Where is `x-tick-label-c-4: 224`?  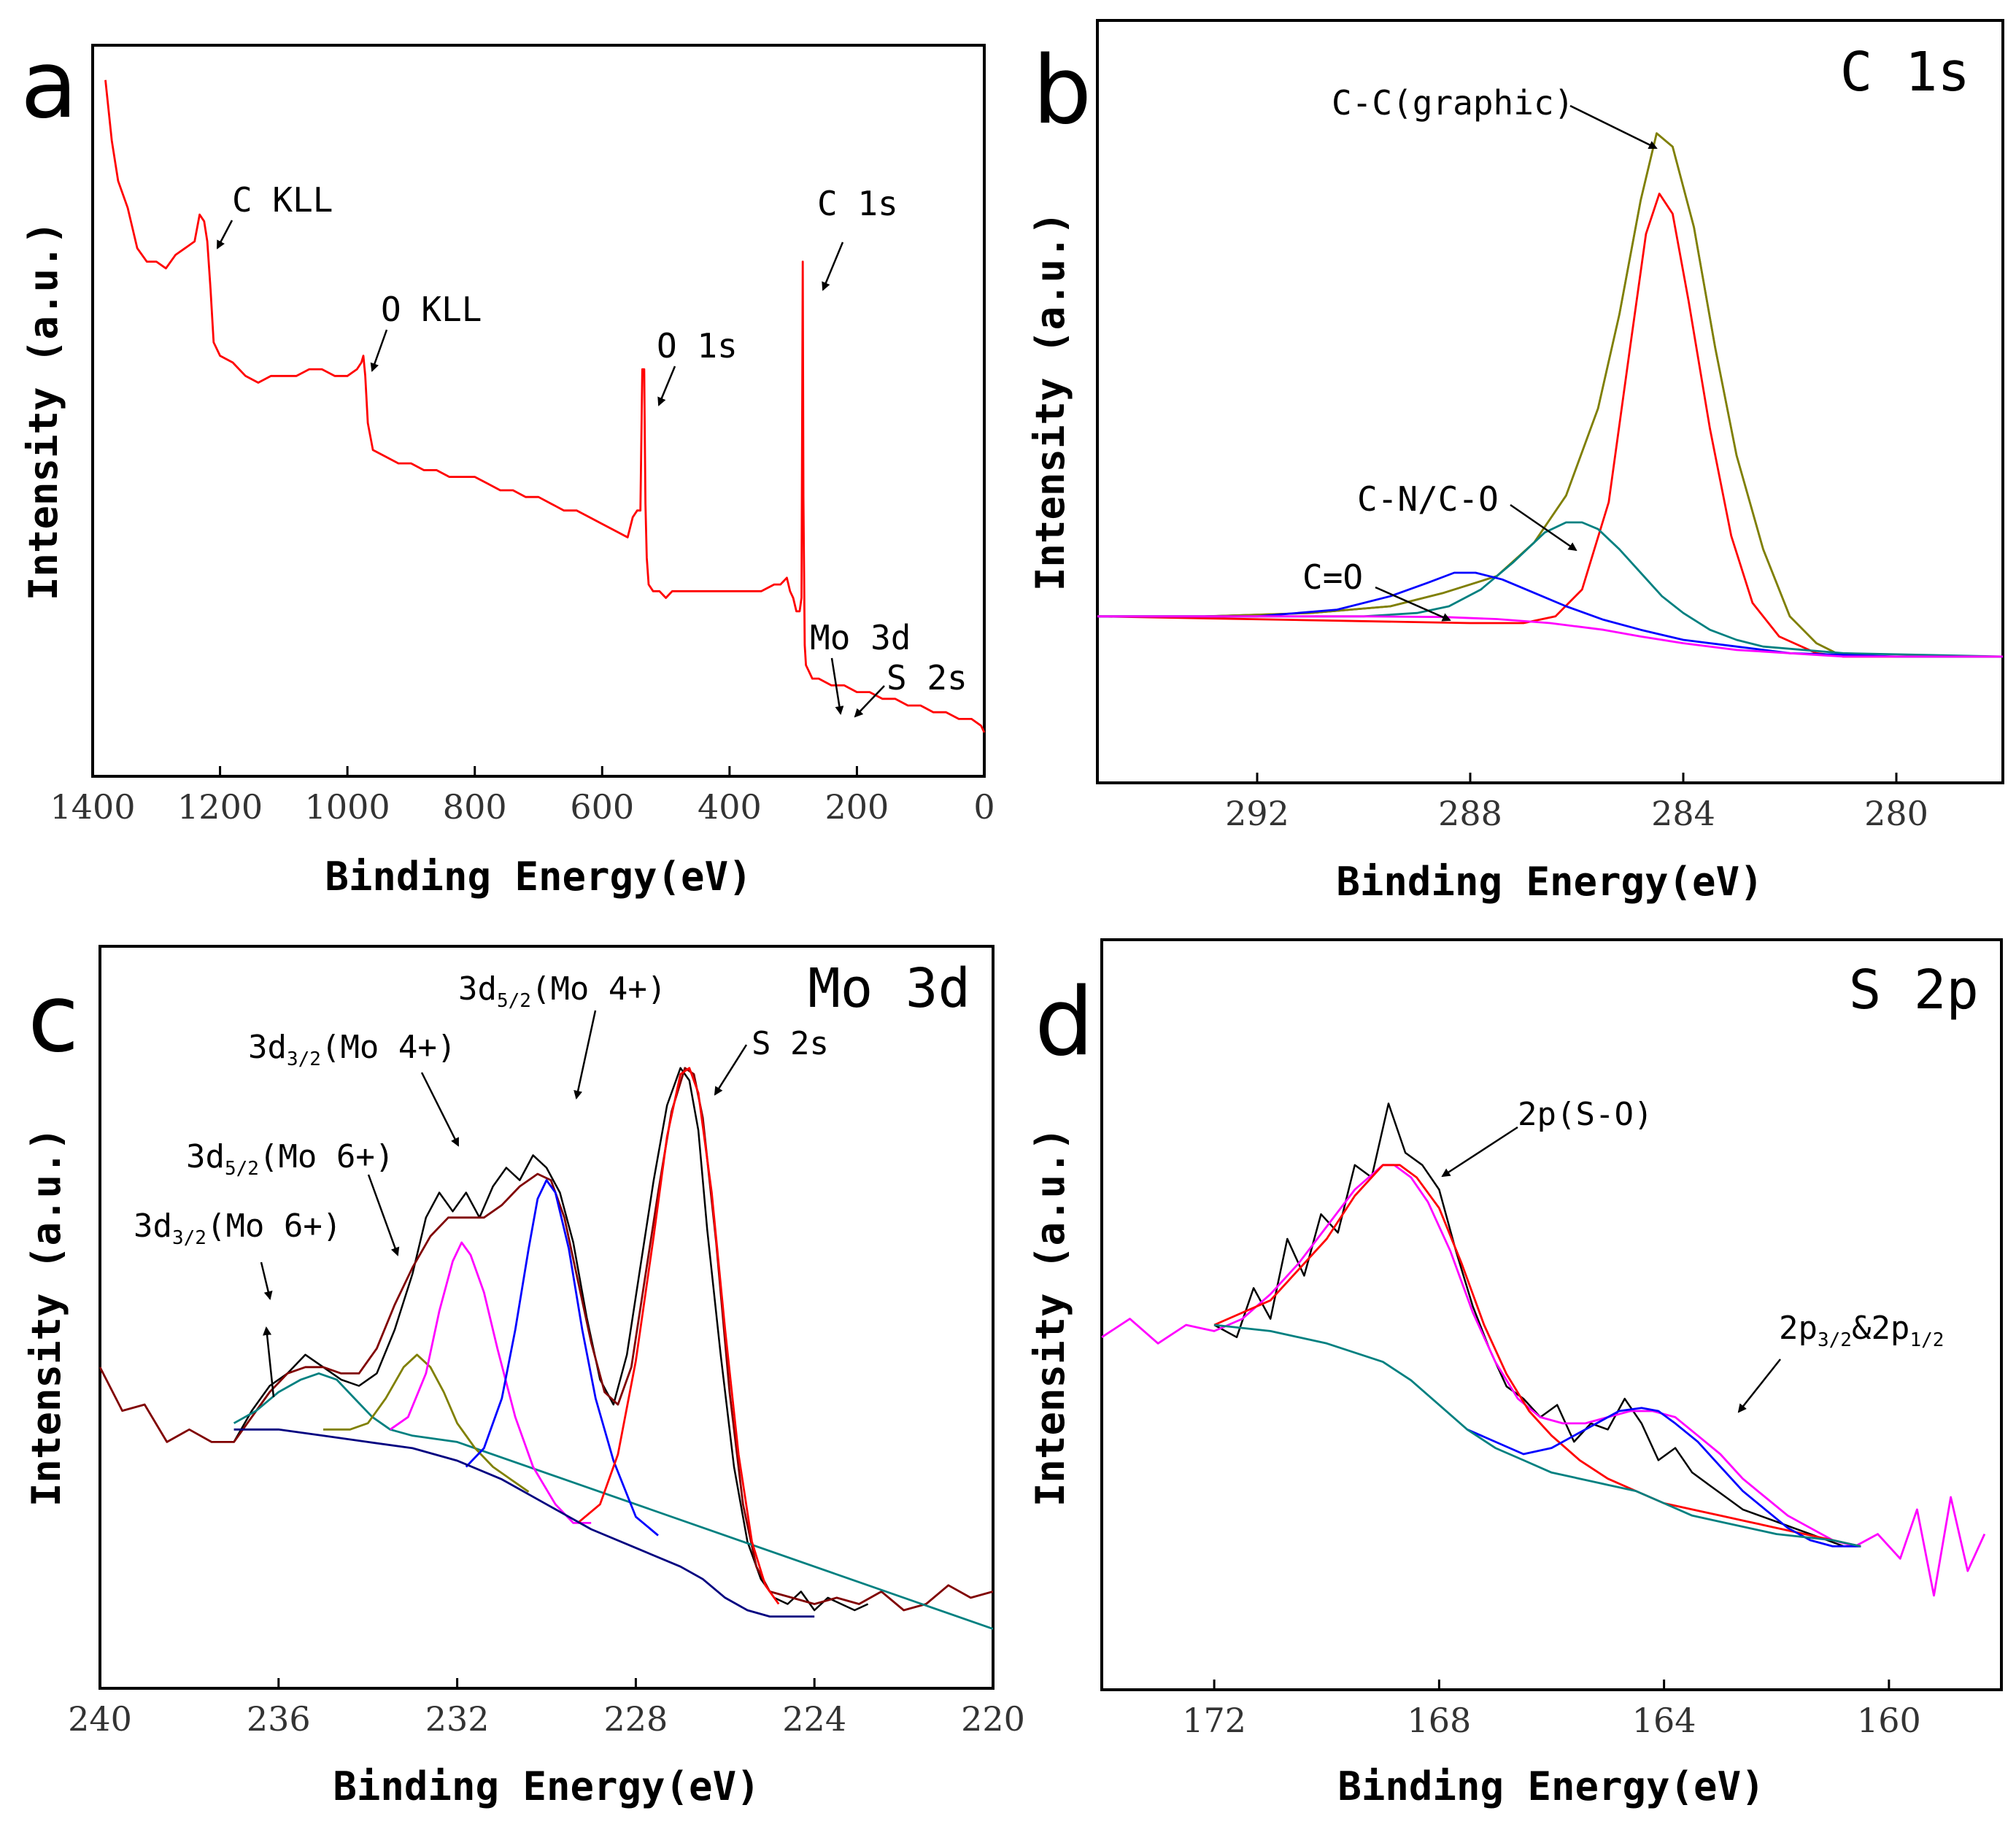 x-tick-label-c-4: 224 is located at coordinates (814, 1719).